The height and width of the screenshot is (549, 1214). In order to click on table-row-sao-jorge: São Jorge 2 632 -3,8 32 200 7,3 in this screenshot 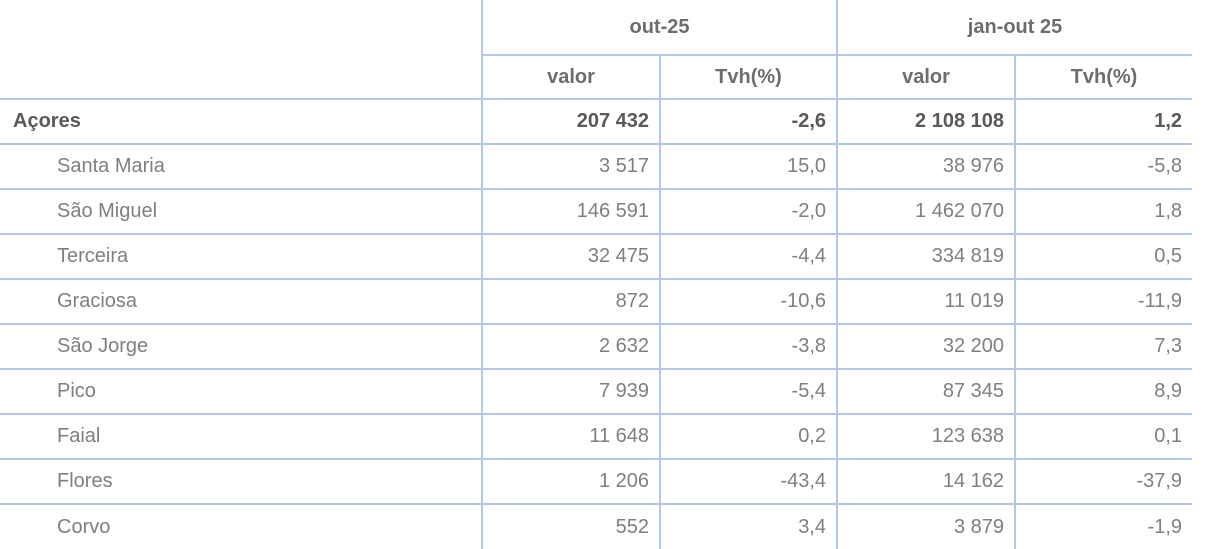, I will do `click(596, 346)`.